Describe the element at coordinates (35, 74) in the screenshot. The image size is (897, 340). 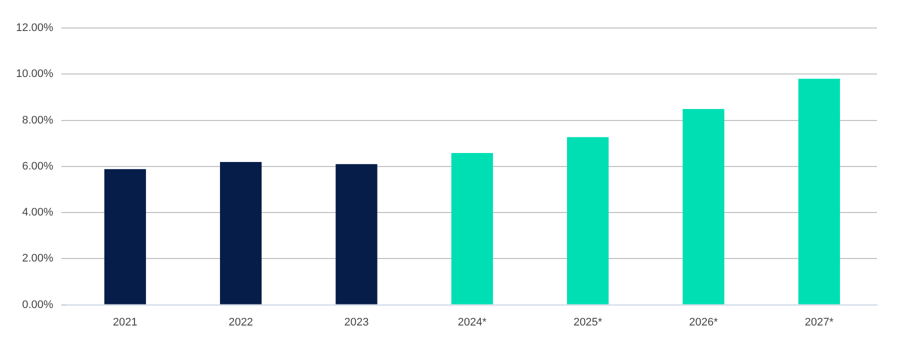
I see `y-tick-label: 10.00%` at that location.